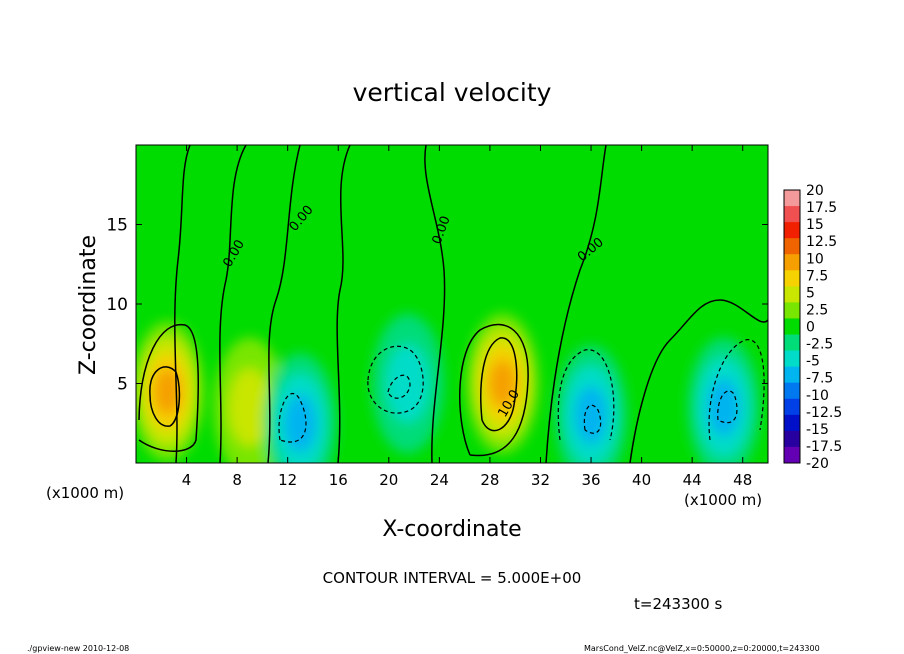  I want to click on colorbar-frame, so click(792, 326).